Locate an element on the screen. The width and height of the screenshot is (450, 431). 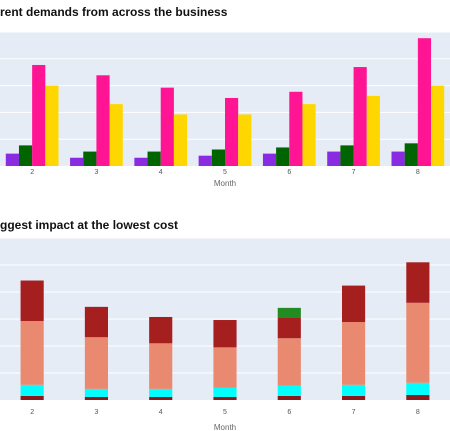
chart-2-title: ggest impact at the lowest cost is located at coordinates (89, 225).